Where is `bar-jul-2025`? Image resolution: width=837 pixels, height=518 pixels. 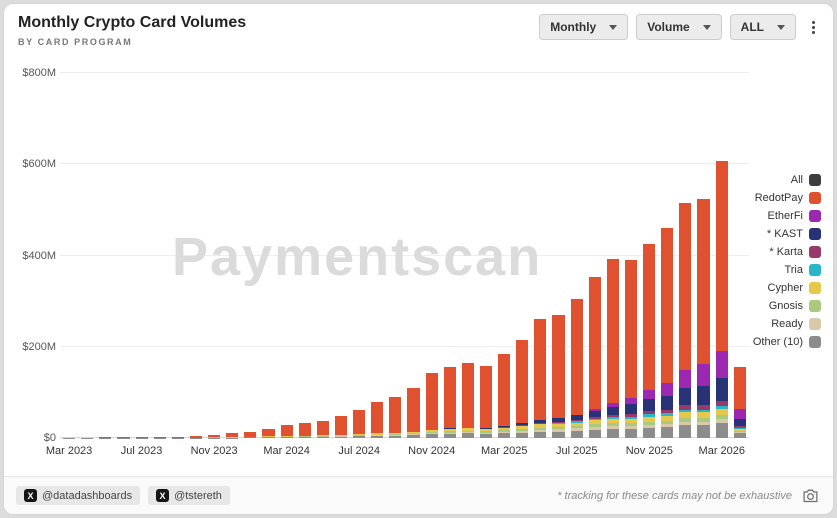 bar-jul-2025 is located at coordinates (577, 255).